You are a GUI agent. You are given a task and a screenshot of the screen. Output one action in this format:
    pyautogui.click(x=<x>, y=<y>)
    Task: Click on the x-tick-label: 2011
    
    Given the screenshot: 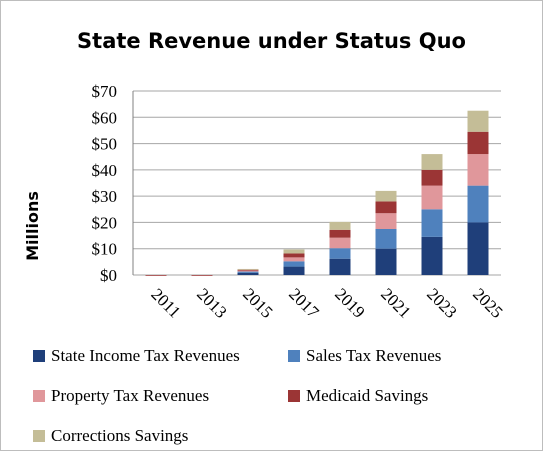 What is the action you would take?
    pyautogui.click(x=165, y=303)
    